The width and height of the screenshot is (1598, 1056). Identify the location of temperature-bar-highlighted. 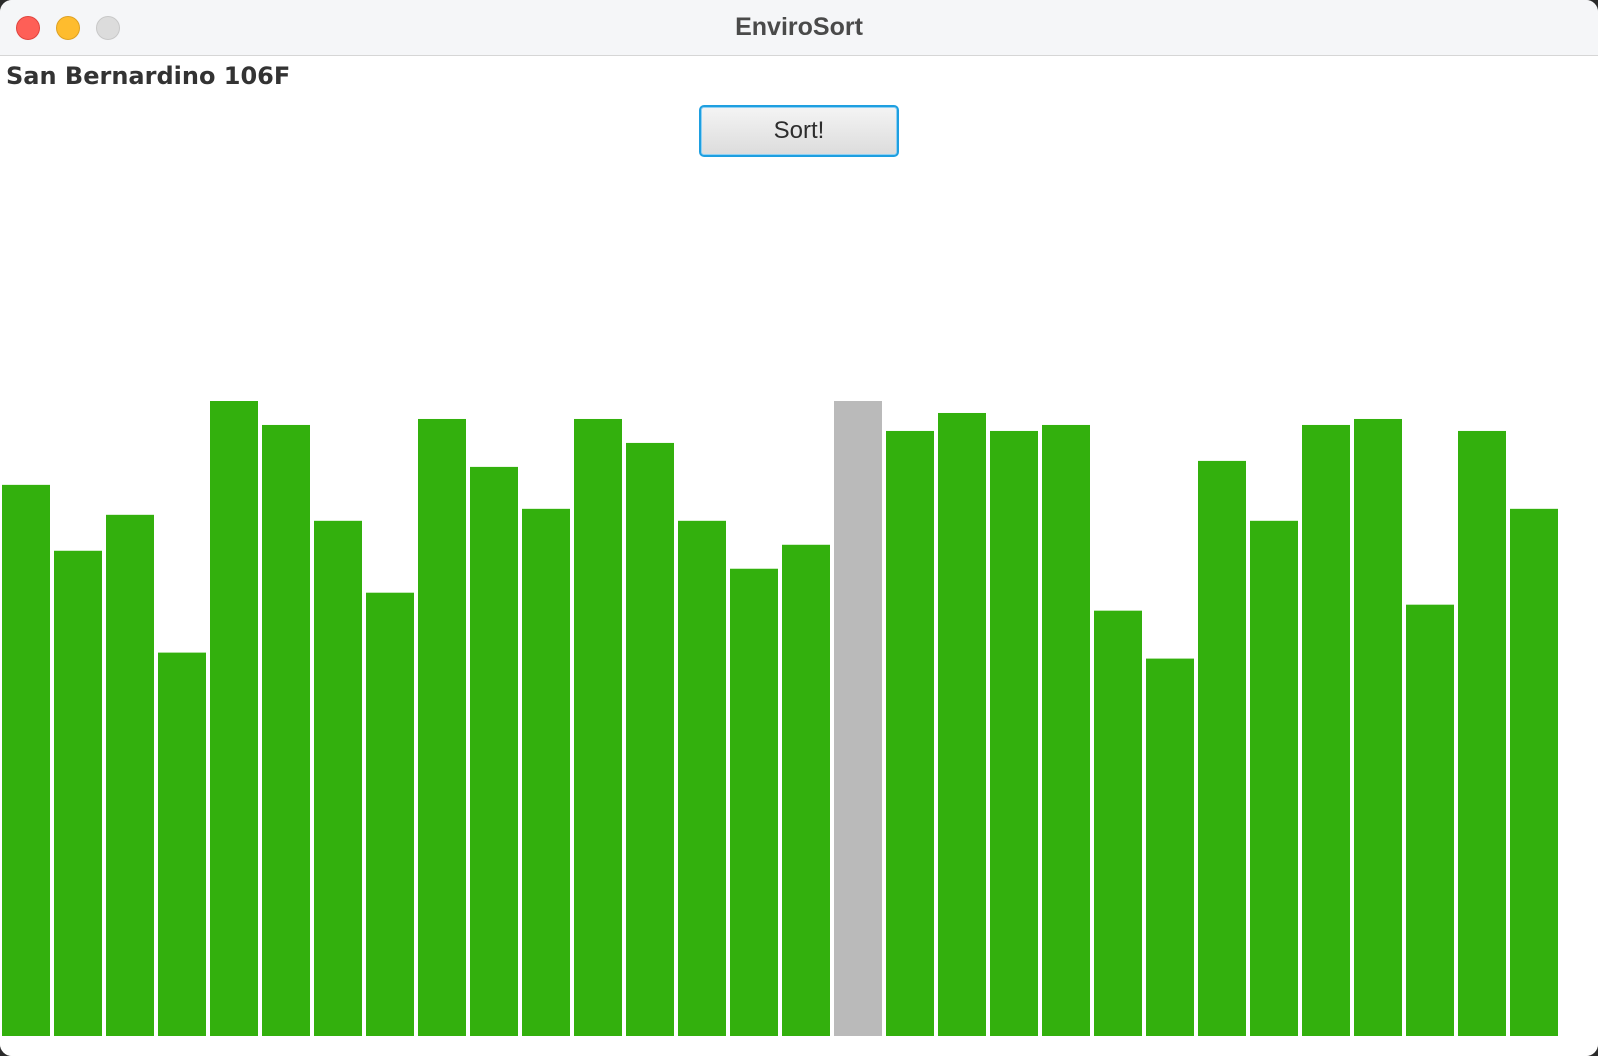
(858, 718).